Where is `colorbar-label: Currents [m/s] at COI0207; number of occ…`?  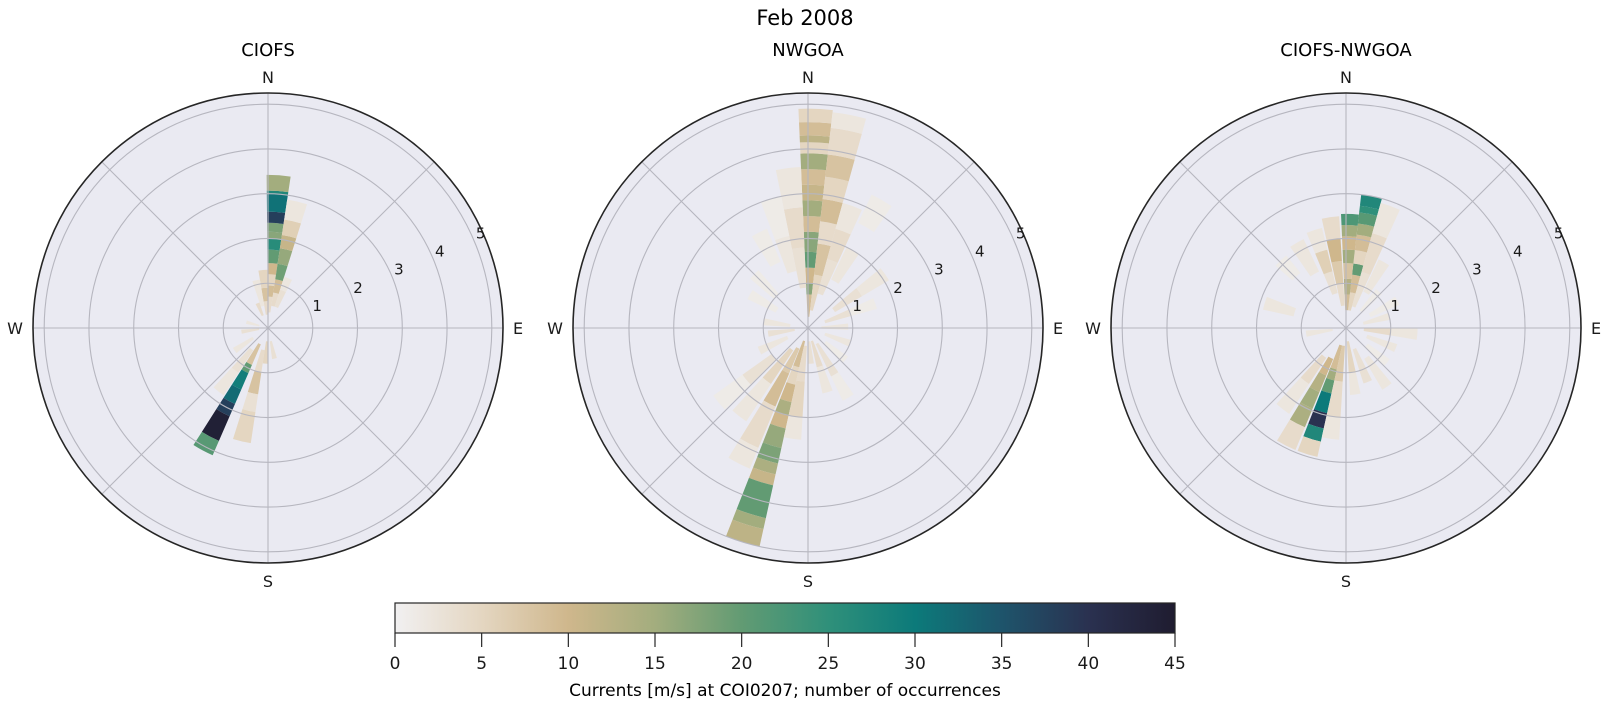 colorbar-label: Currents [m/s] at COI0207; number of occ… is located at coordinates (785, 691).